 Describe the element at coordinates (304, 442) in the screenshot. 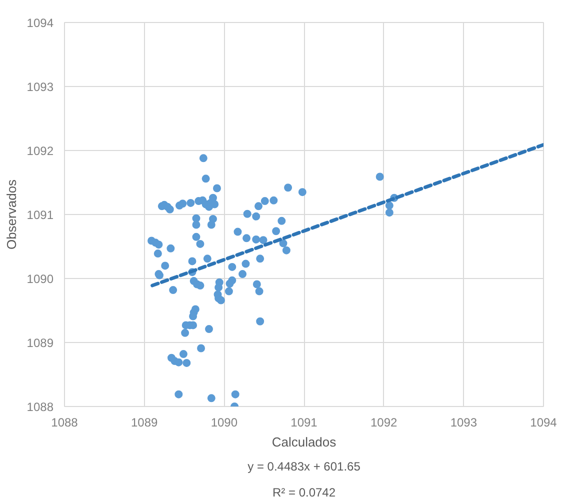

I see `x-axis-title: Calculados` at that location.